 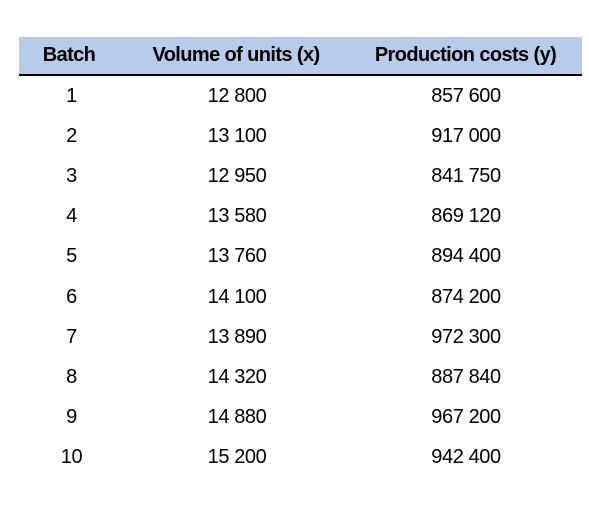 What do you see at coordinates (237, 256) in the screenshot?
I see `volume-cell: 13 760` at bounding box center [237, 256].